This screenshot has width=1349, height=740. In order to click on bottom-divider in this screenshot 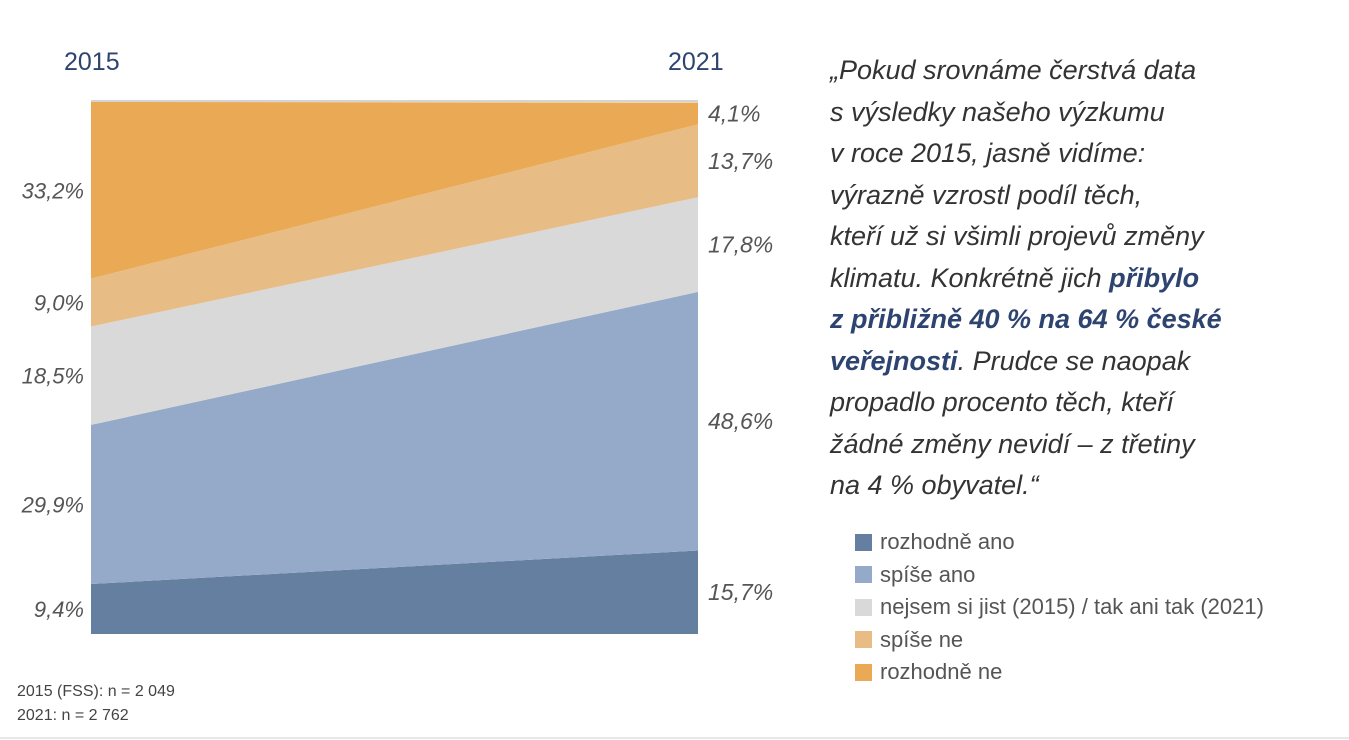, I will do `click(674, 738)`.